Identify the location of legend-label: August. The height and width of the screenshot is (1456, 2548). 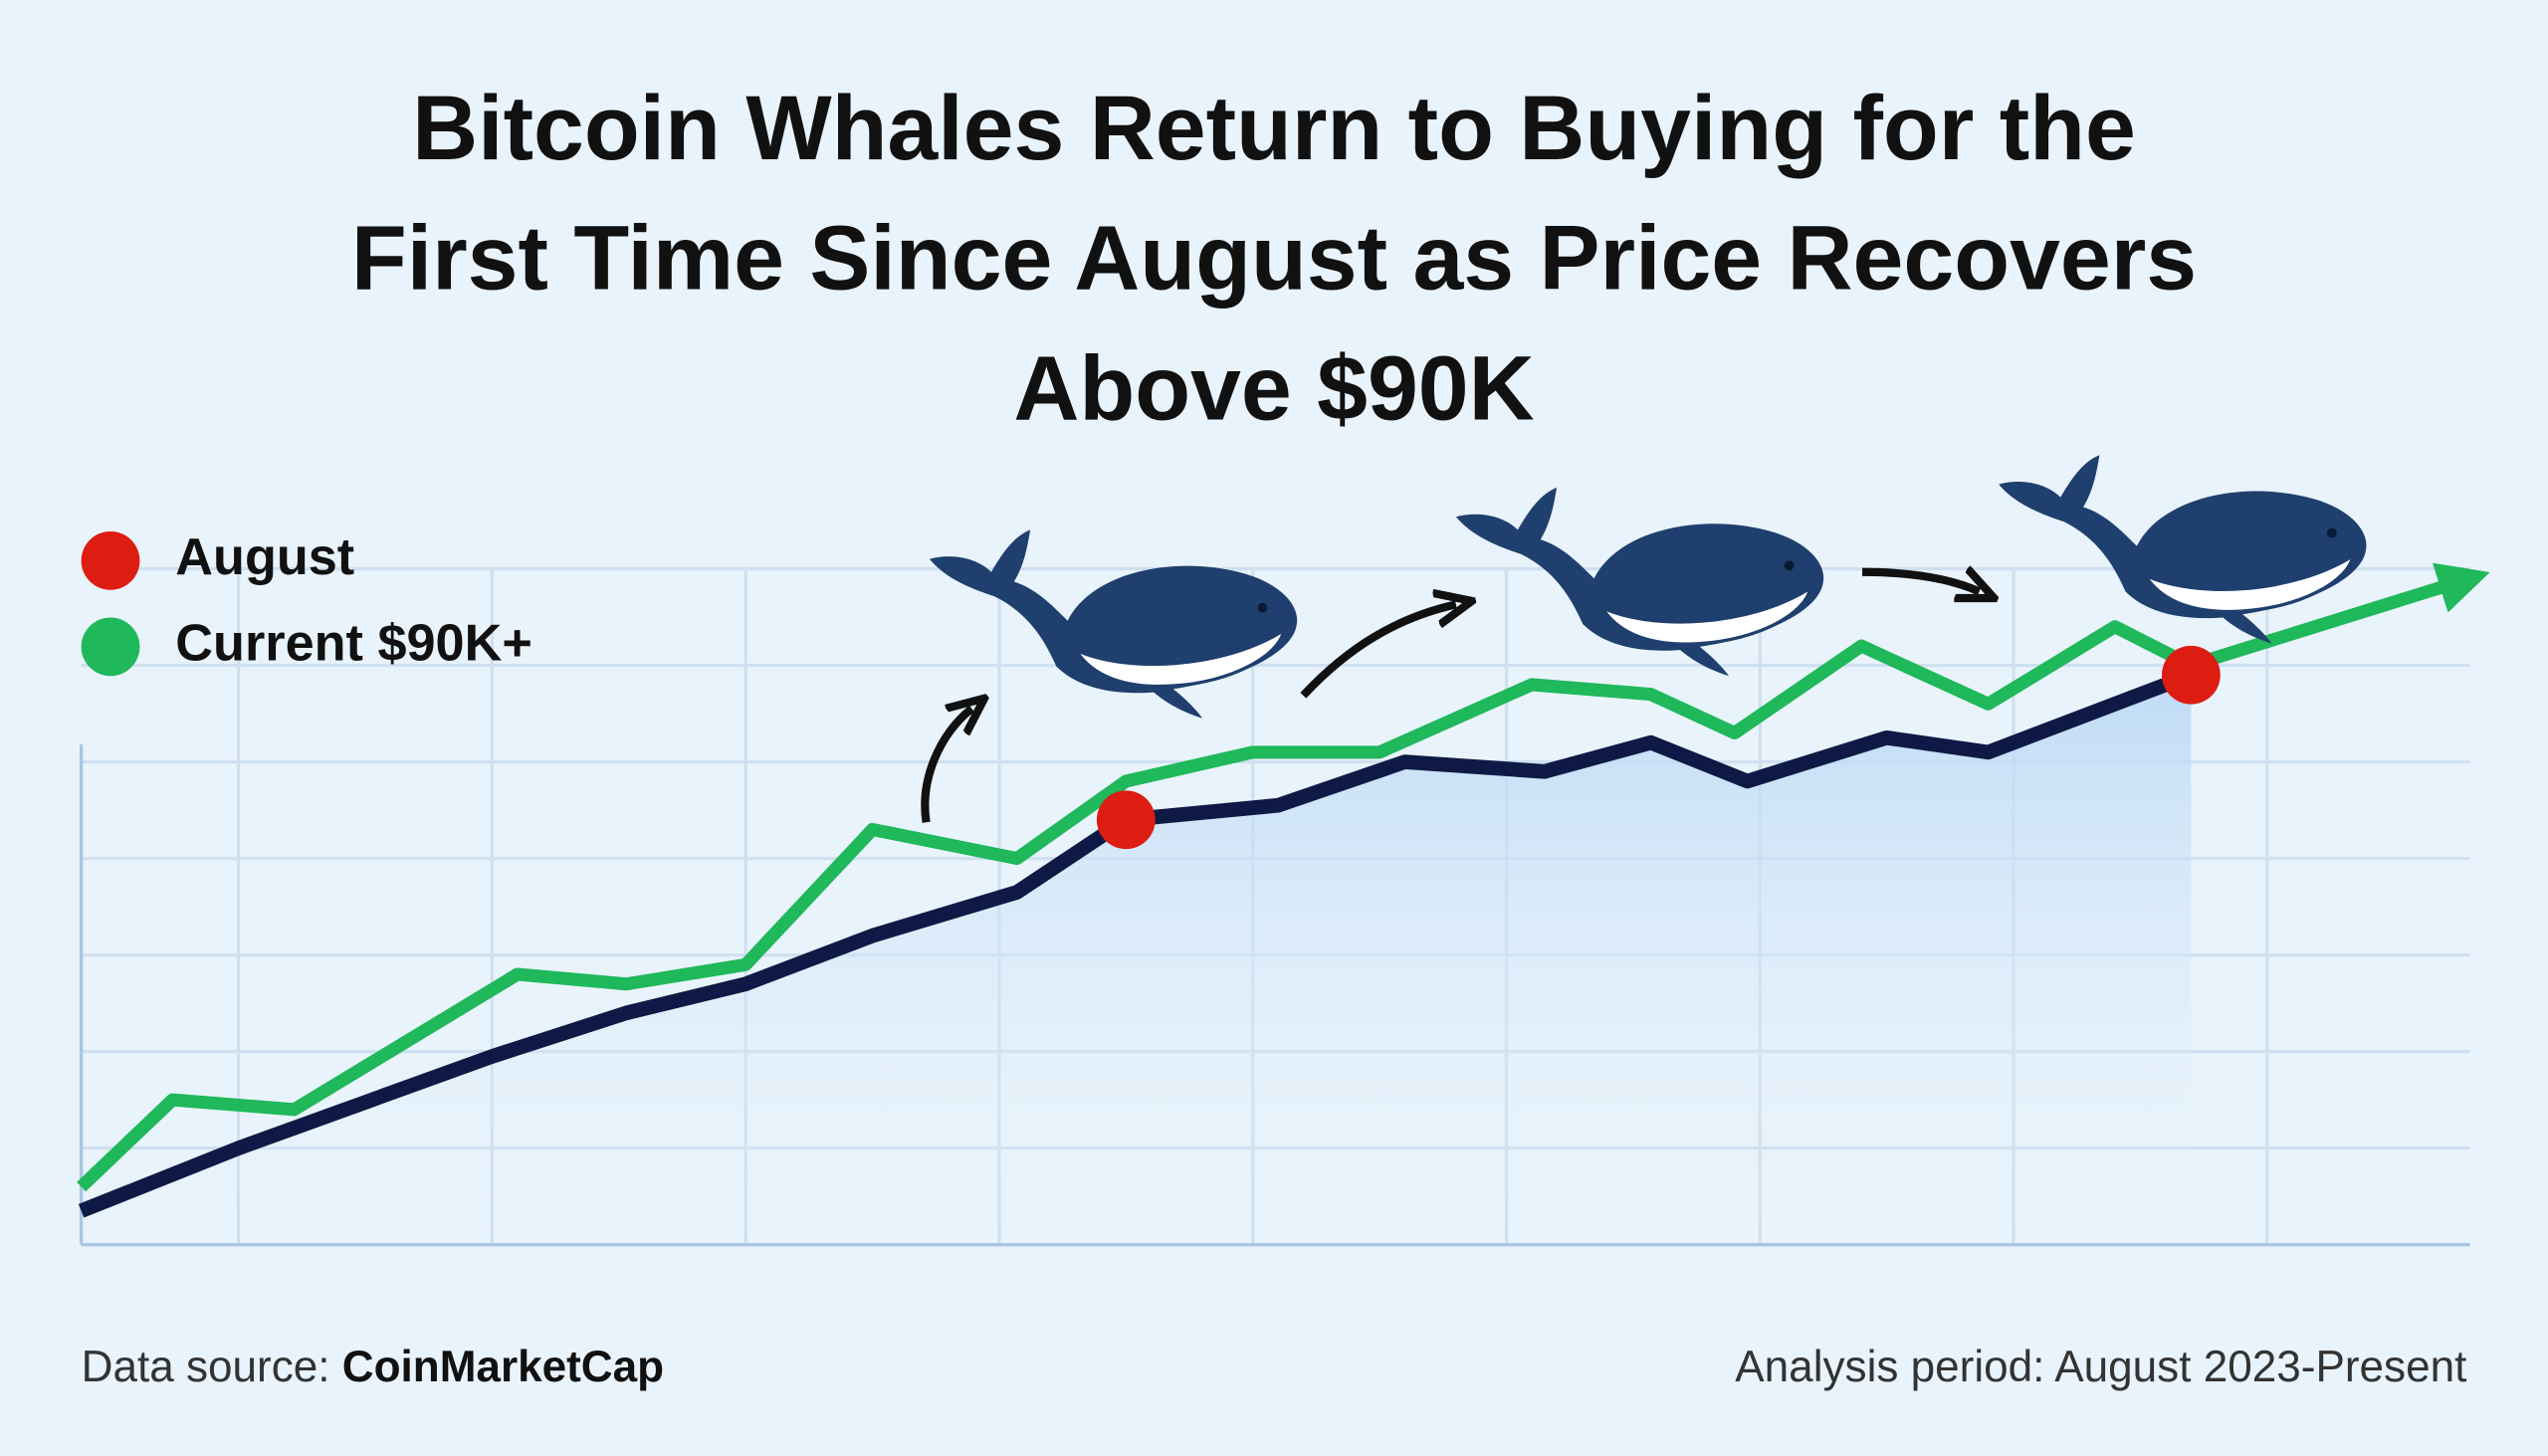
(264, 557).